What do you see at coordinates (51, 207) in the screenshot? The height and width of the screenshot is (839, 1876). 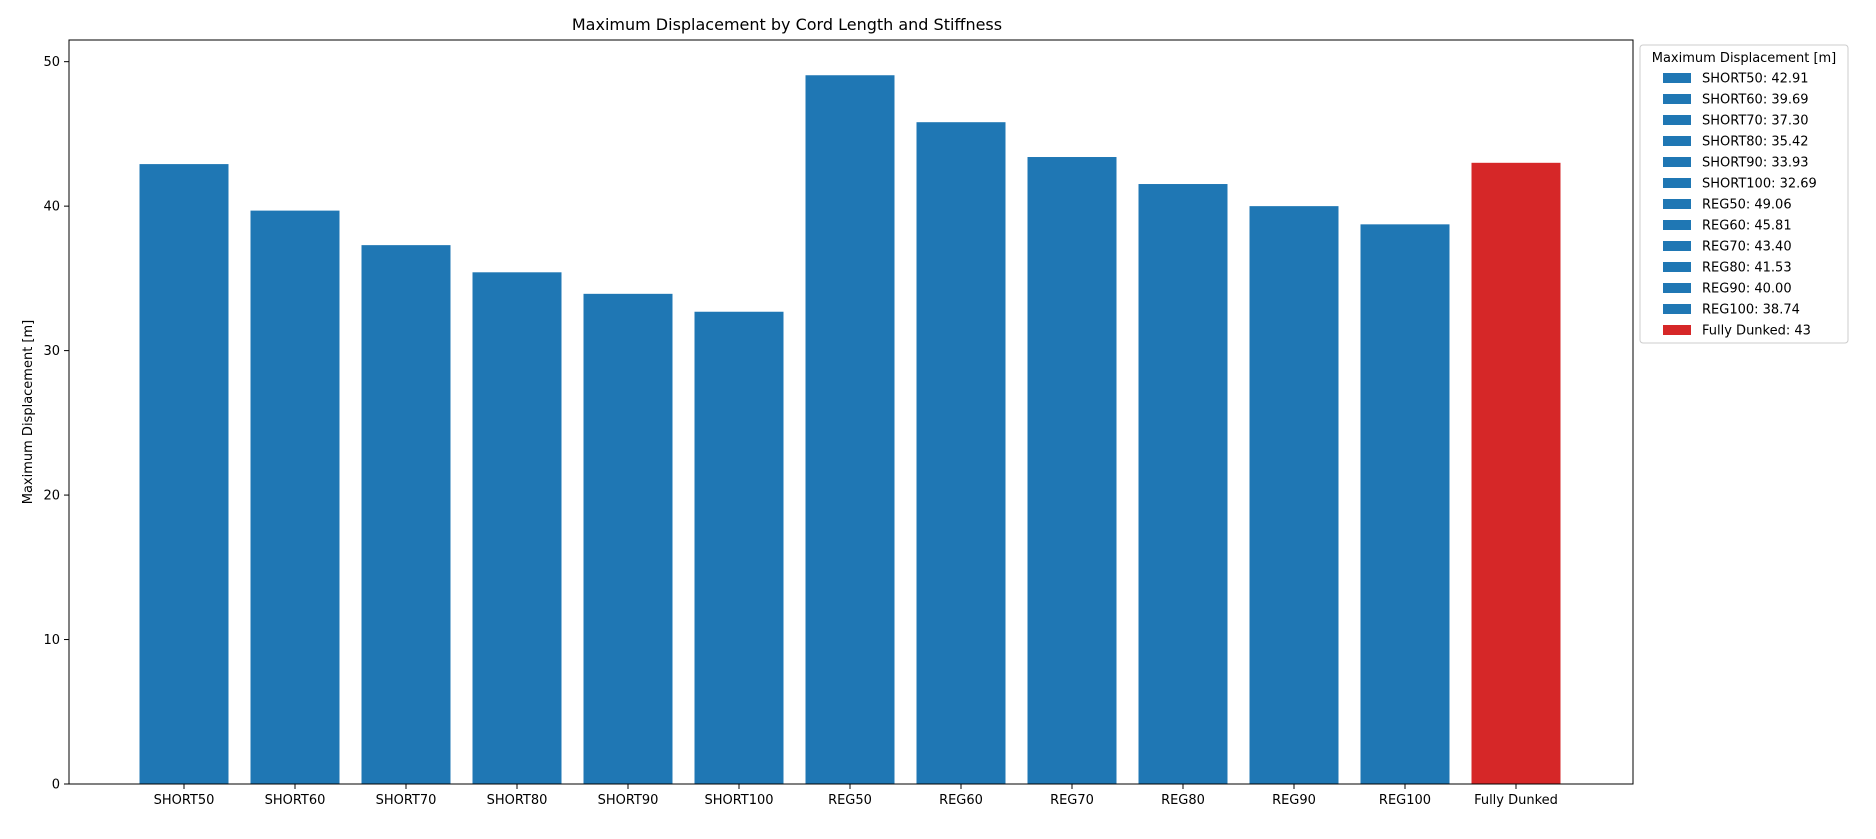 I see `y-tick-label: 40` at bounding box center [51, 207].